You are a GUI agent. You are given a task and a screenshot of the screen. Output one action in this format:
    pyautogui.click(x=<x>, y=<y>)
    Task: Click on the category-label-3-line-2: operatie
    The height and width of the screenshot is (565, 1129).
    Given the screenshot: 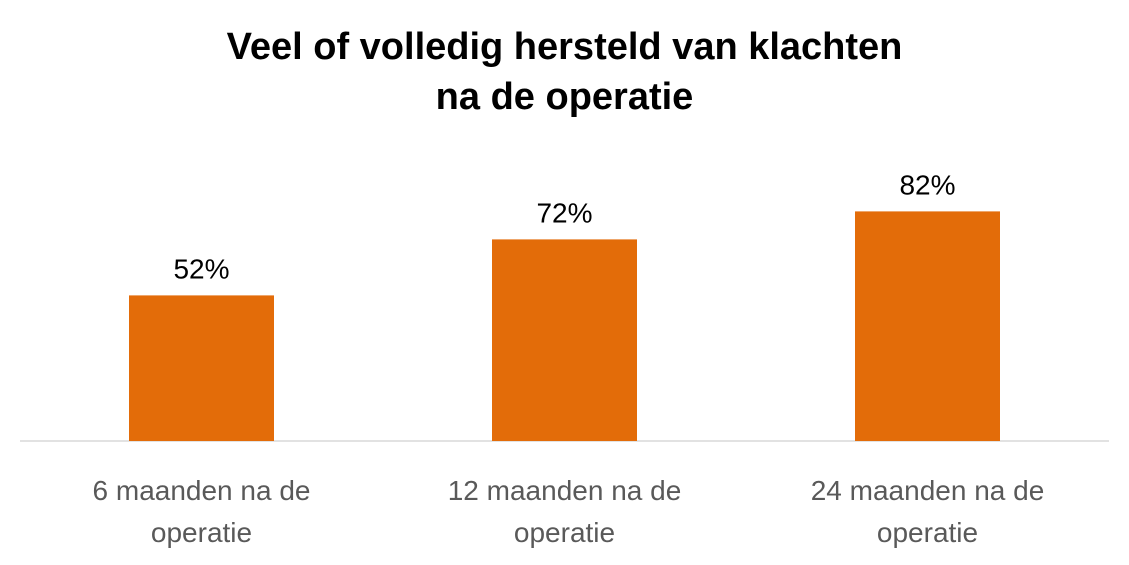 What is the action you would take?
    pyautogui.click(x=927, y=532)
    